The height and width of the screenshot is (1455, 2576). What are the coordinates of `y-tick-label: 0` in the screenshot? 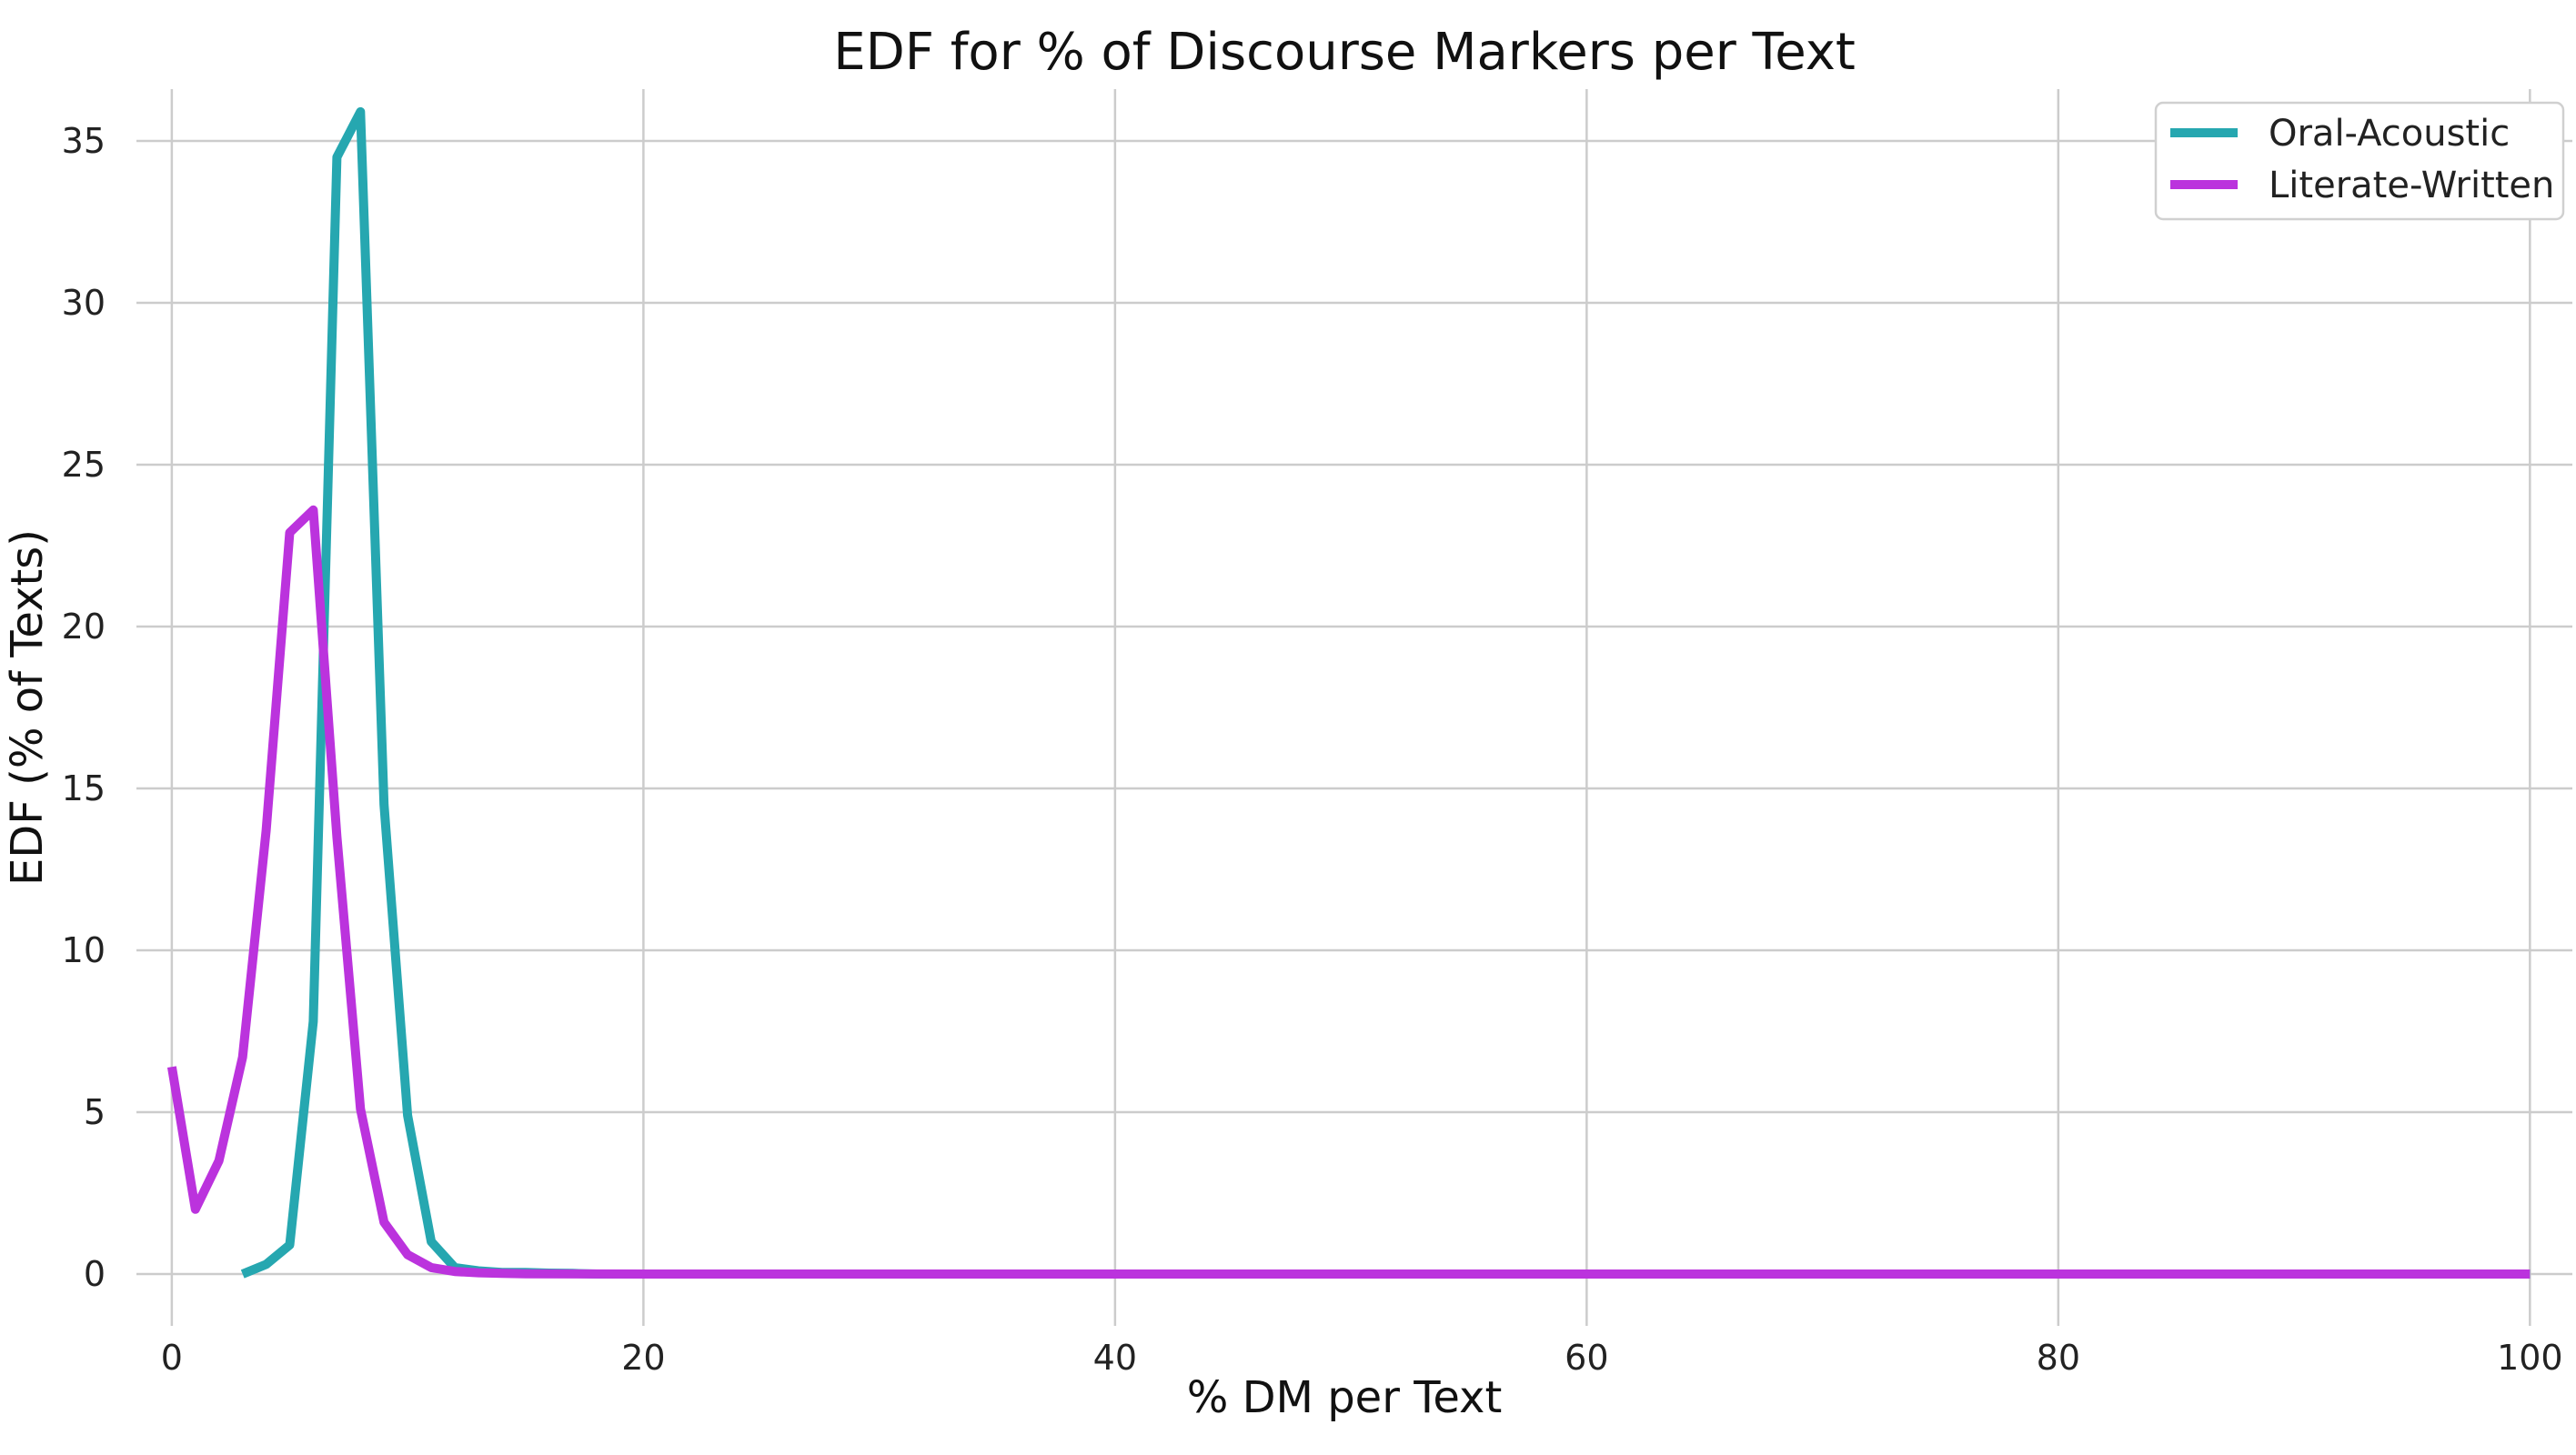 It's located at (95, 1274).